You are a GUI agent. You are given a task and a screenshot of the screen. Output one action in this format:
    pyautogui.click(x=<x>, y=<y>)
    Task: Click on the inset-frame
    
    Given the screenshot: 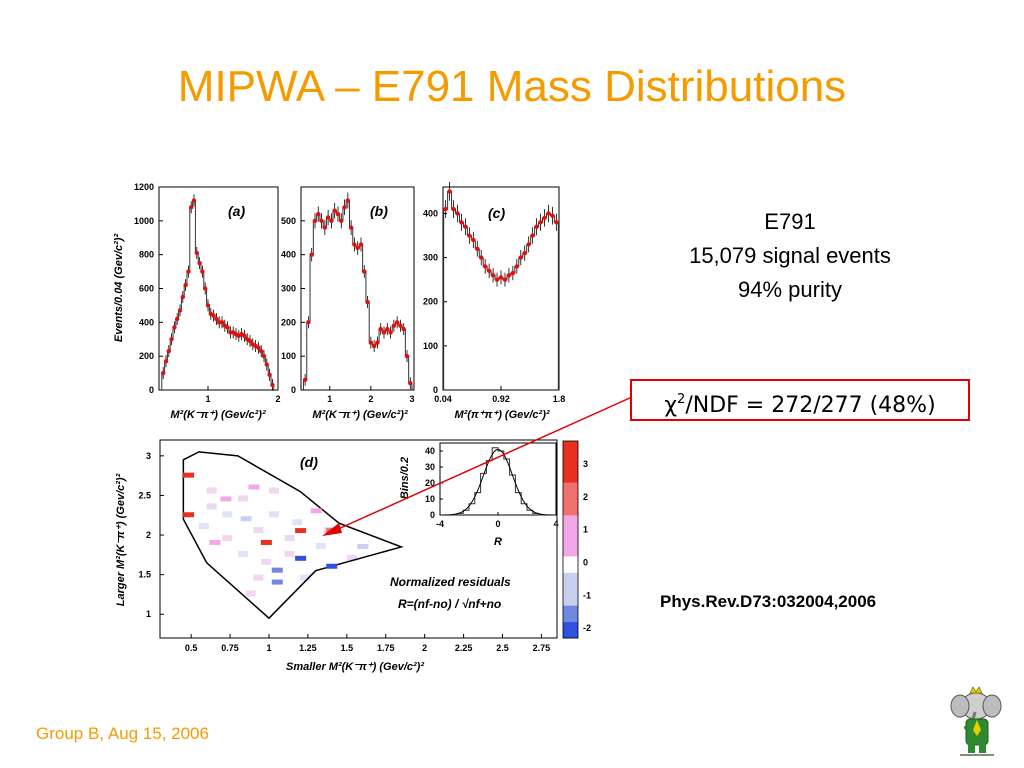 What is the action you would take?
    pyautogui.click(x=498, y=479)
    